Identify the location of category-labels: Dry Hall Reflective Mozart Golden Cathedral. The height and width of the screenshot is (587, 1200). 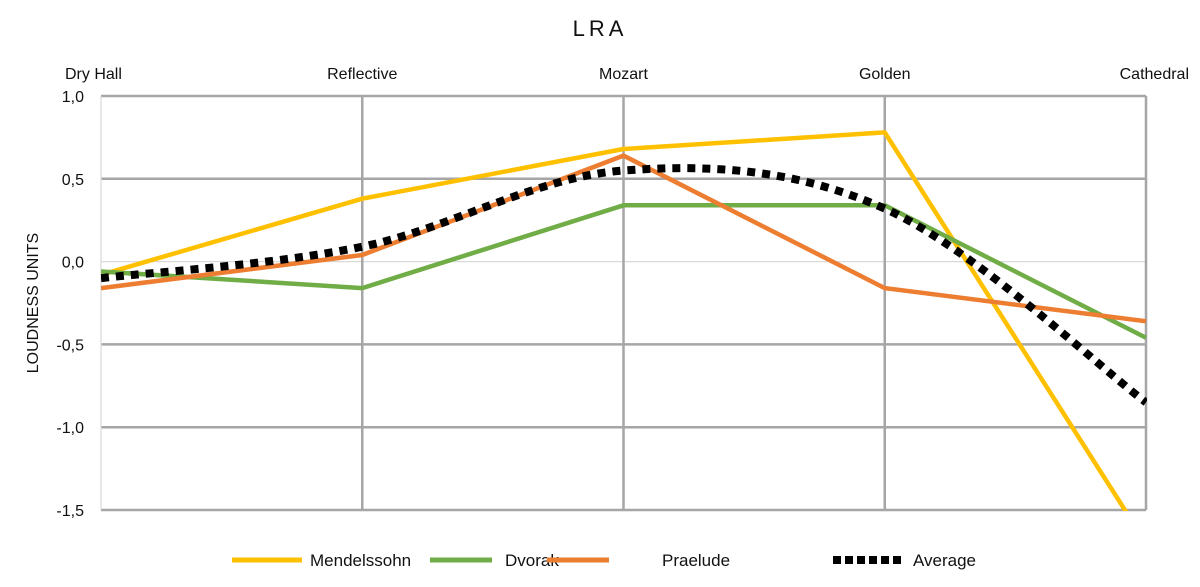
(627, 74).